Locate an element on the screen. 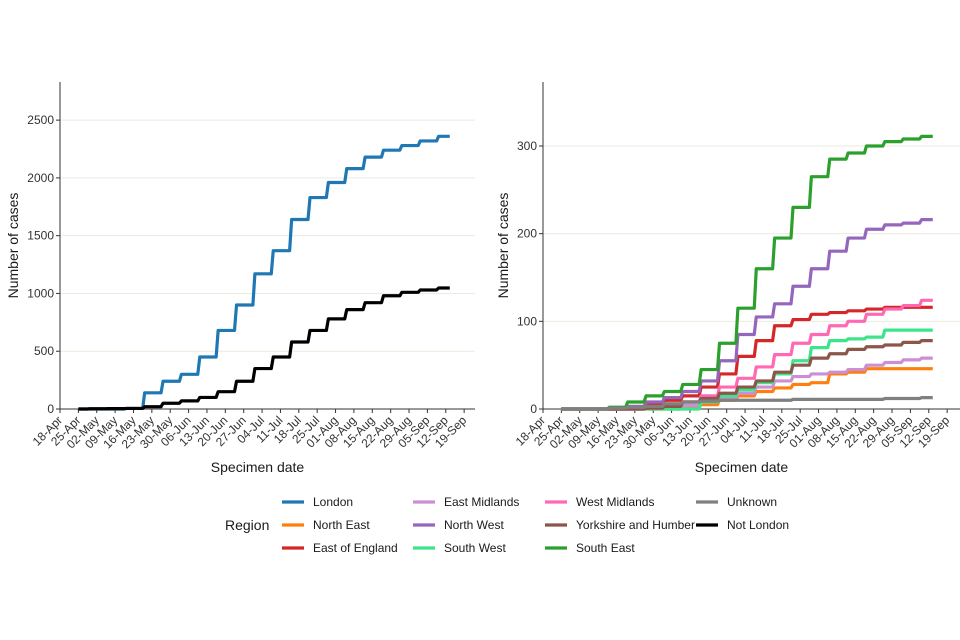 The width and height of the screenshot is (960, 640). y-tick-label: 2500 is located at coordinates (40, 120).